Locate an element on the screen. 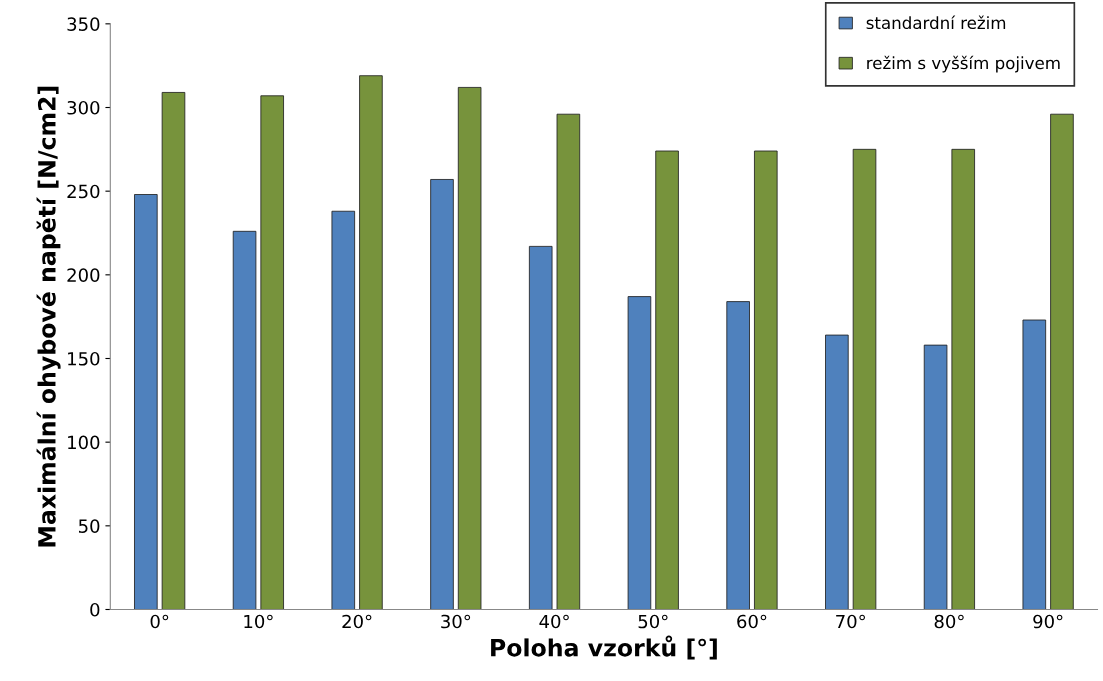  x-tick-label: 60° is located at coordinates (752, 621).